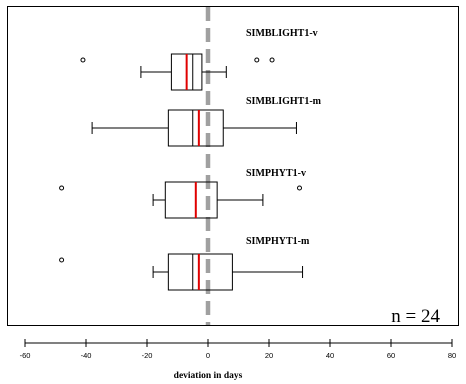 Image resolution: width=466 pixels, height=384 pixels. I want to click on x-tick-label: -40, so click(86, 355).